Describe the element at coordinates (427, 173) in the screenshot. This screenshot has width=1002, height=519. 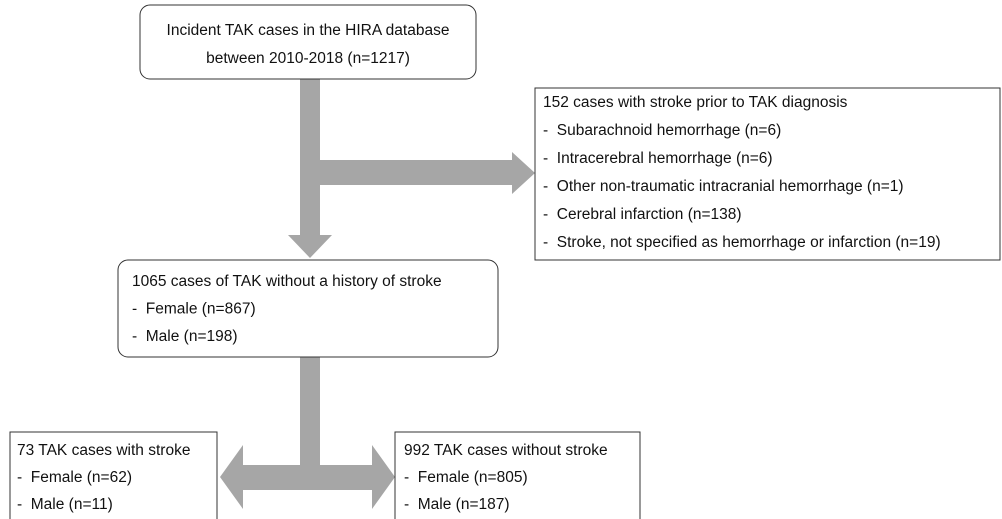
I see `arrow-right` at that location.